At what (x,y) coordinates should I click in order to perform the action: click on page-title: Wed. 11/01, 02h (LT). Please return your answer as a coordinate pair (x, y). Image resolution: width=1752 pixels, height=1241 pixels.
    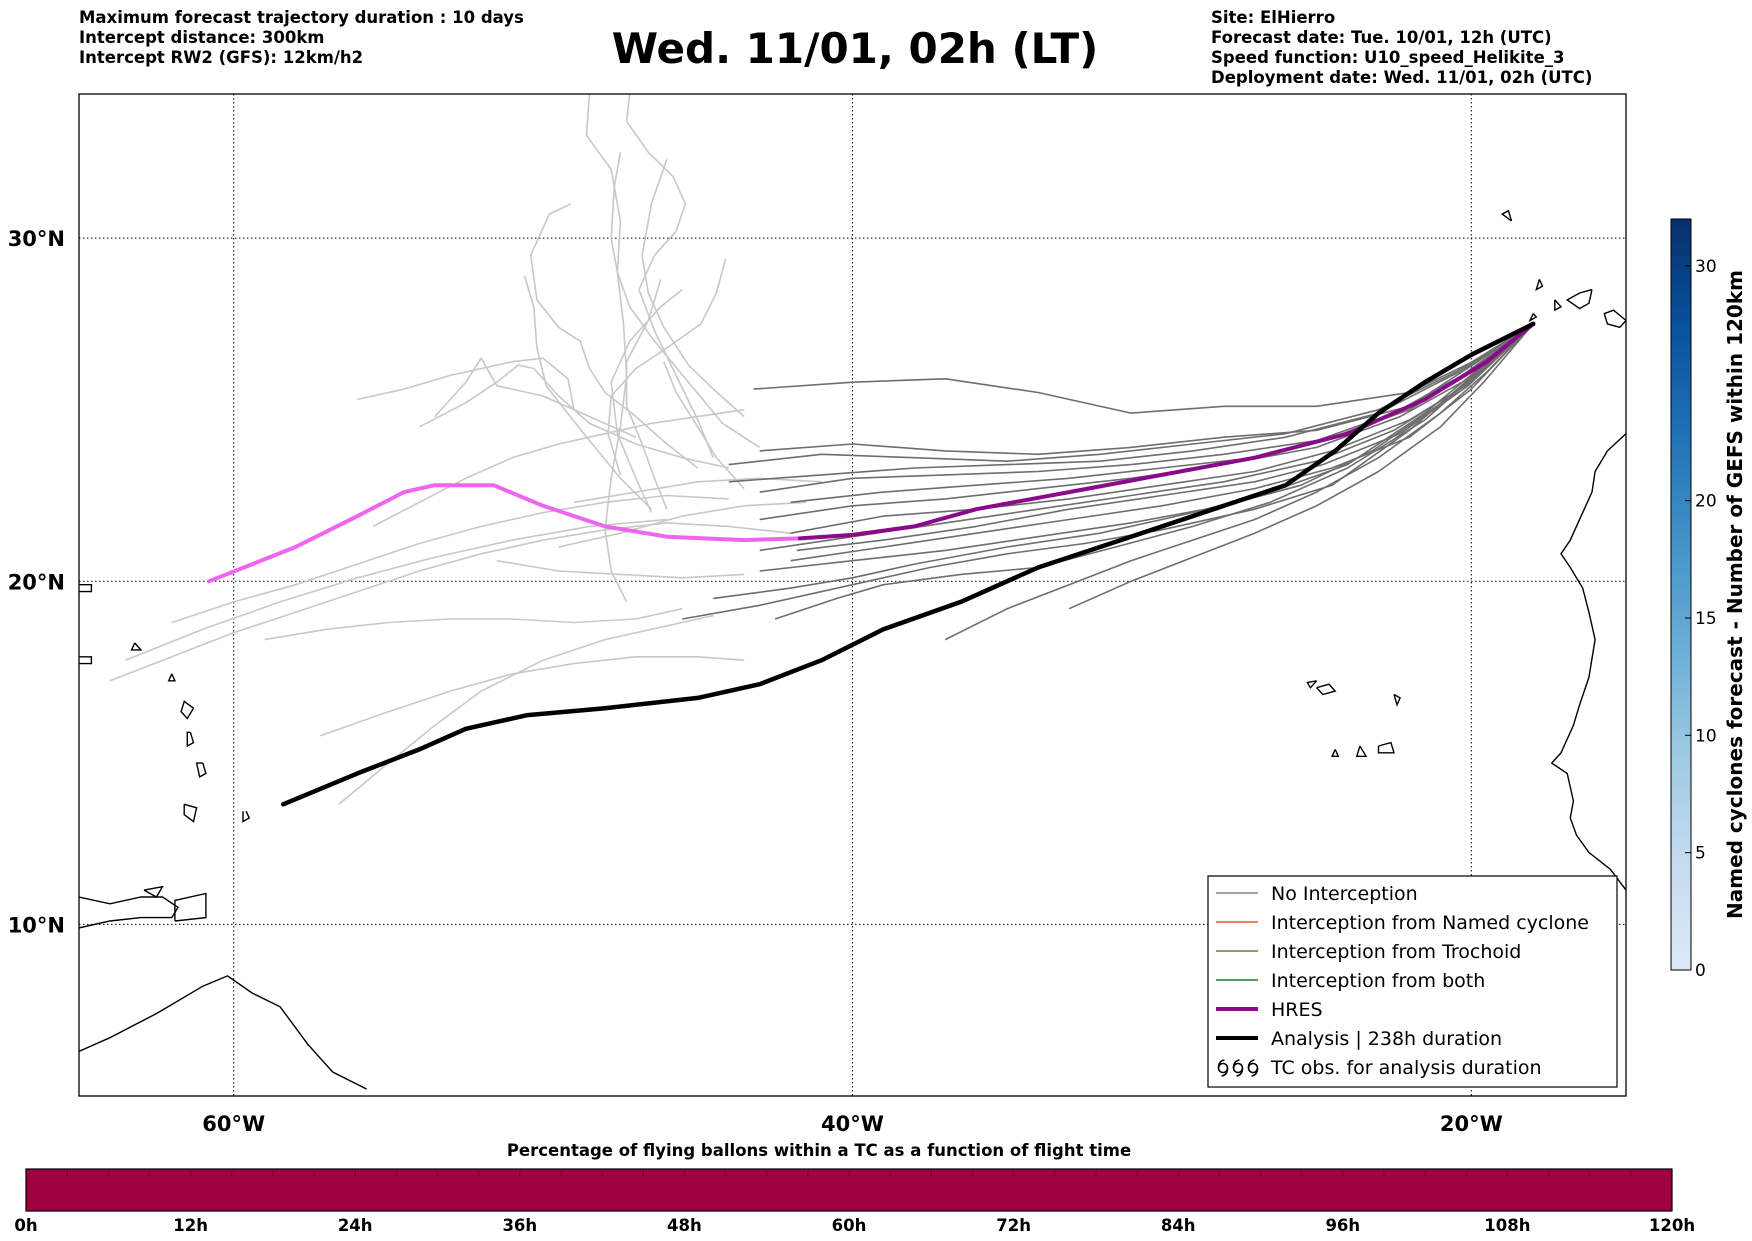
    Looking at the image, I should click on (855, 48).